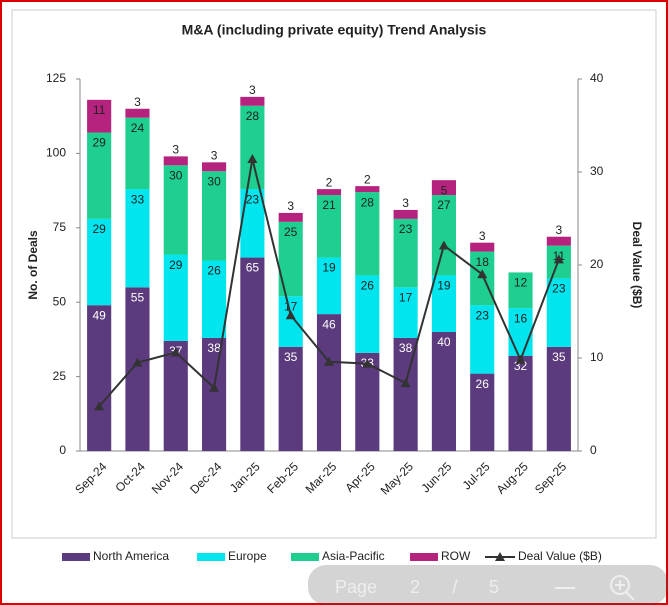 This screenshot has width=668, height=605. What do you see at coordinates (593, 450) in the screenshot?
I see `y2-tick-label: 0` at bounding box center [593, 450].